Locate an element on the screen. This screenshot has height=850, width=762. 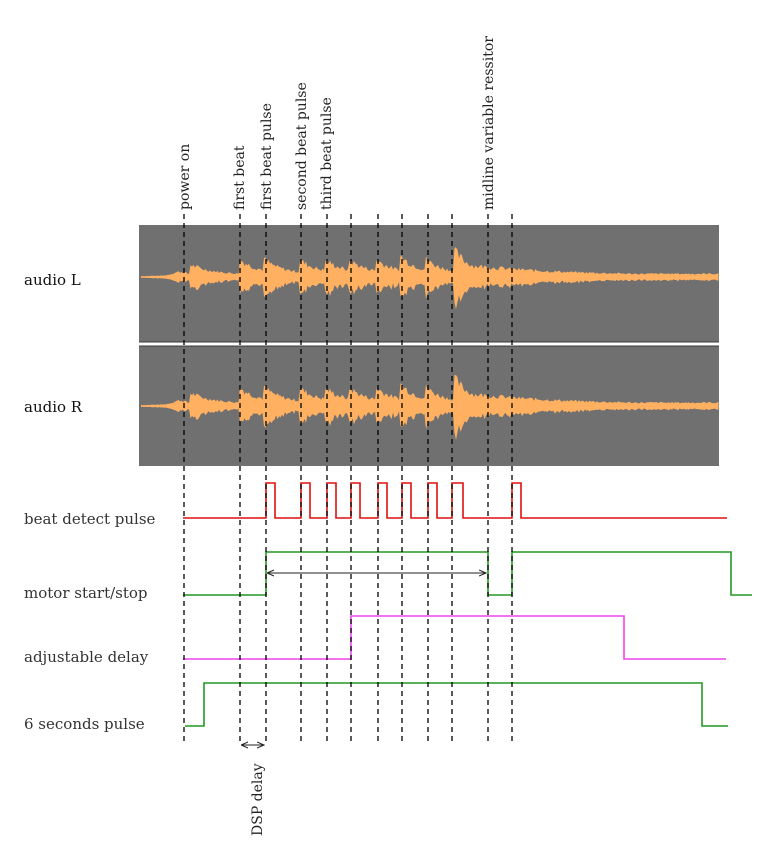
audio-l-label: audio L is located at coordinates (52, 280).